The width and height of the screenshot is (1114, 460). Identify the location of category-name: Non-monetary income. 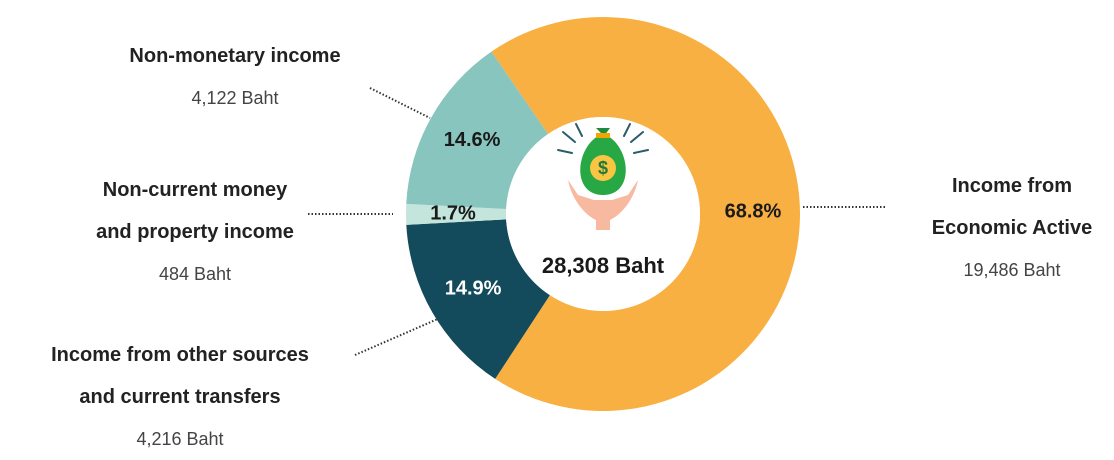
(235, 56).